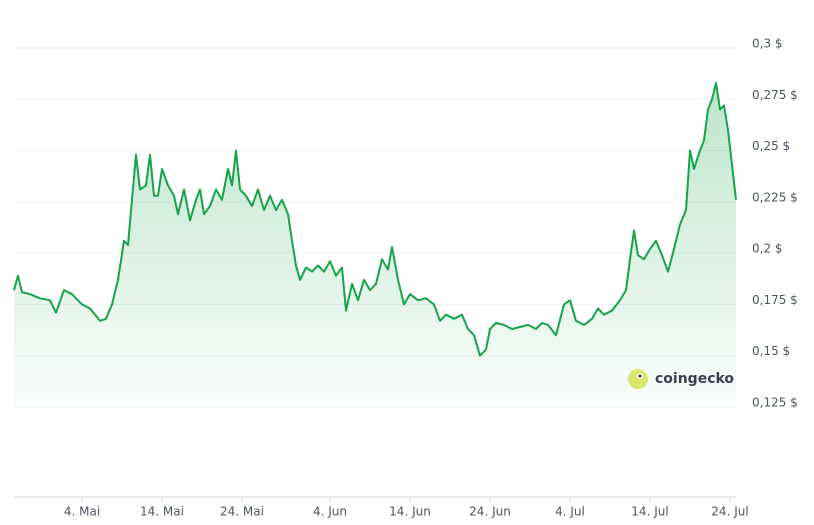 The height and width of the screenshot is (525, 814). I want to click on y-tick-label: 0,15 $, so click(771, 351).